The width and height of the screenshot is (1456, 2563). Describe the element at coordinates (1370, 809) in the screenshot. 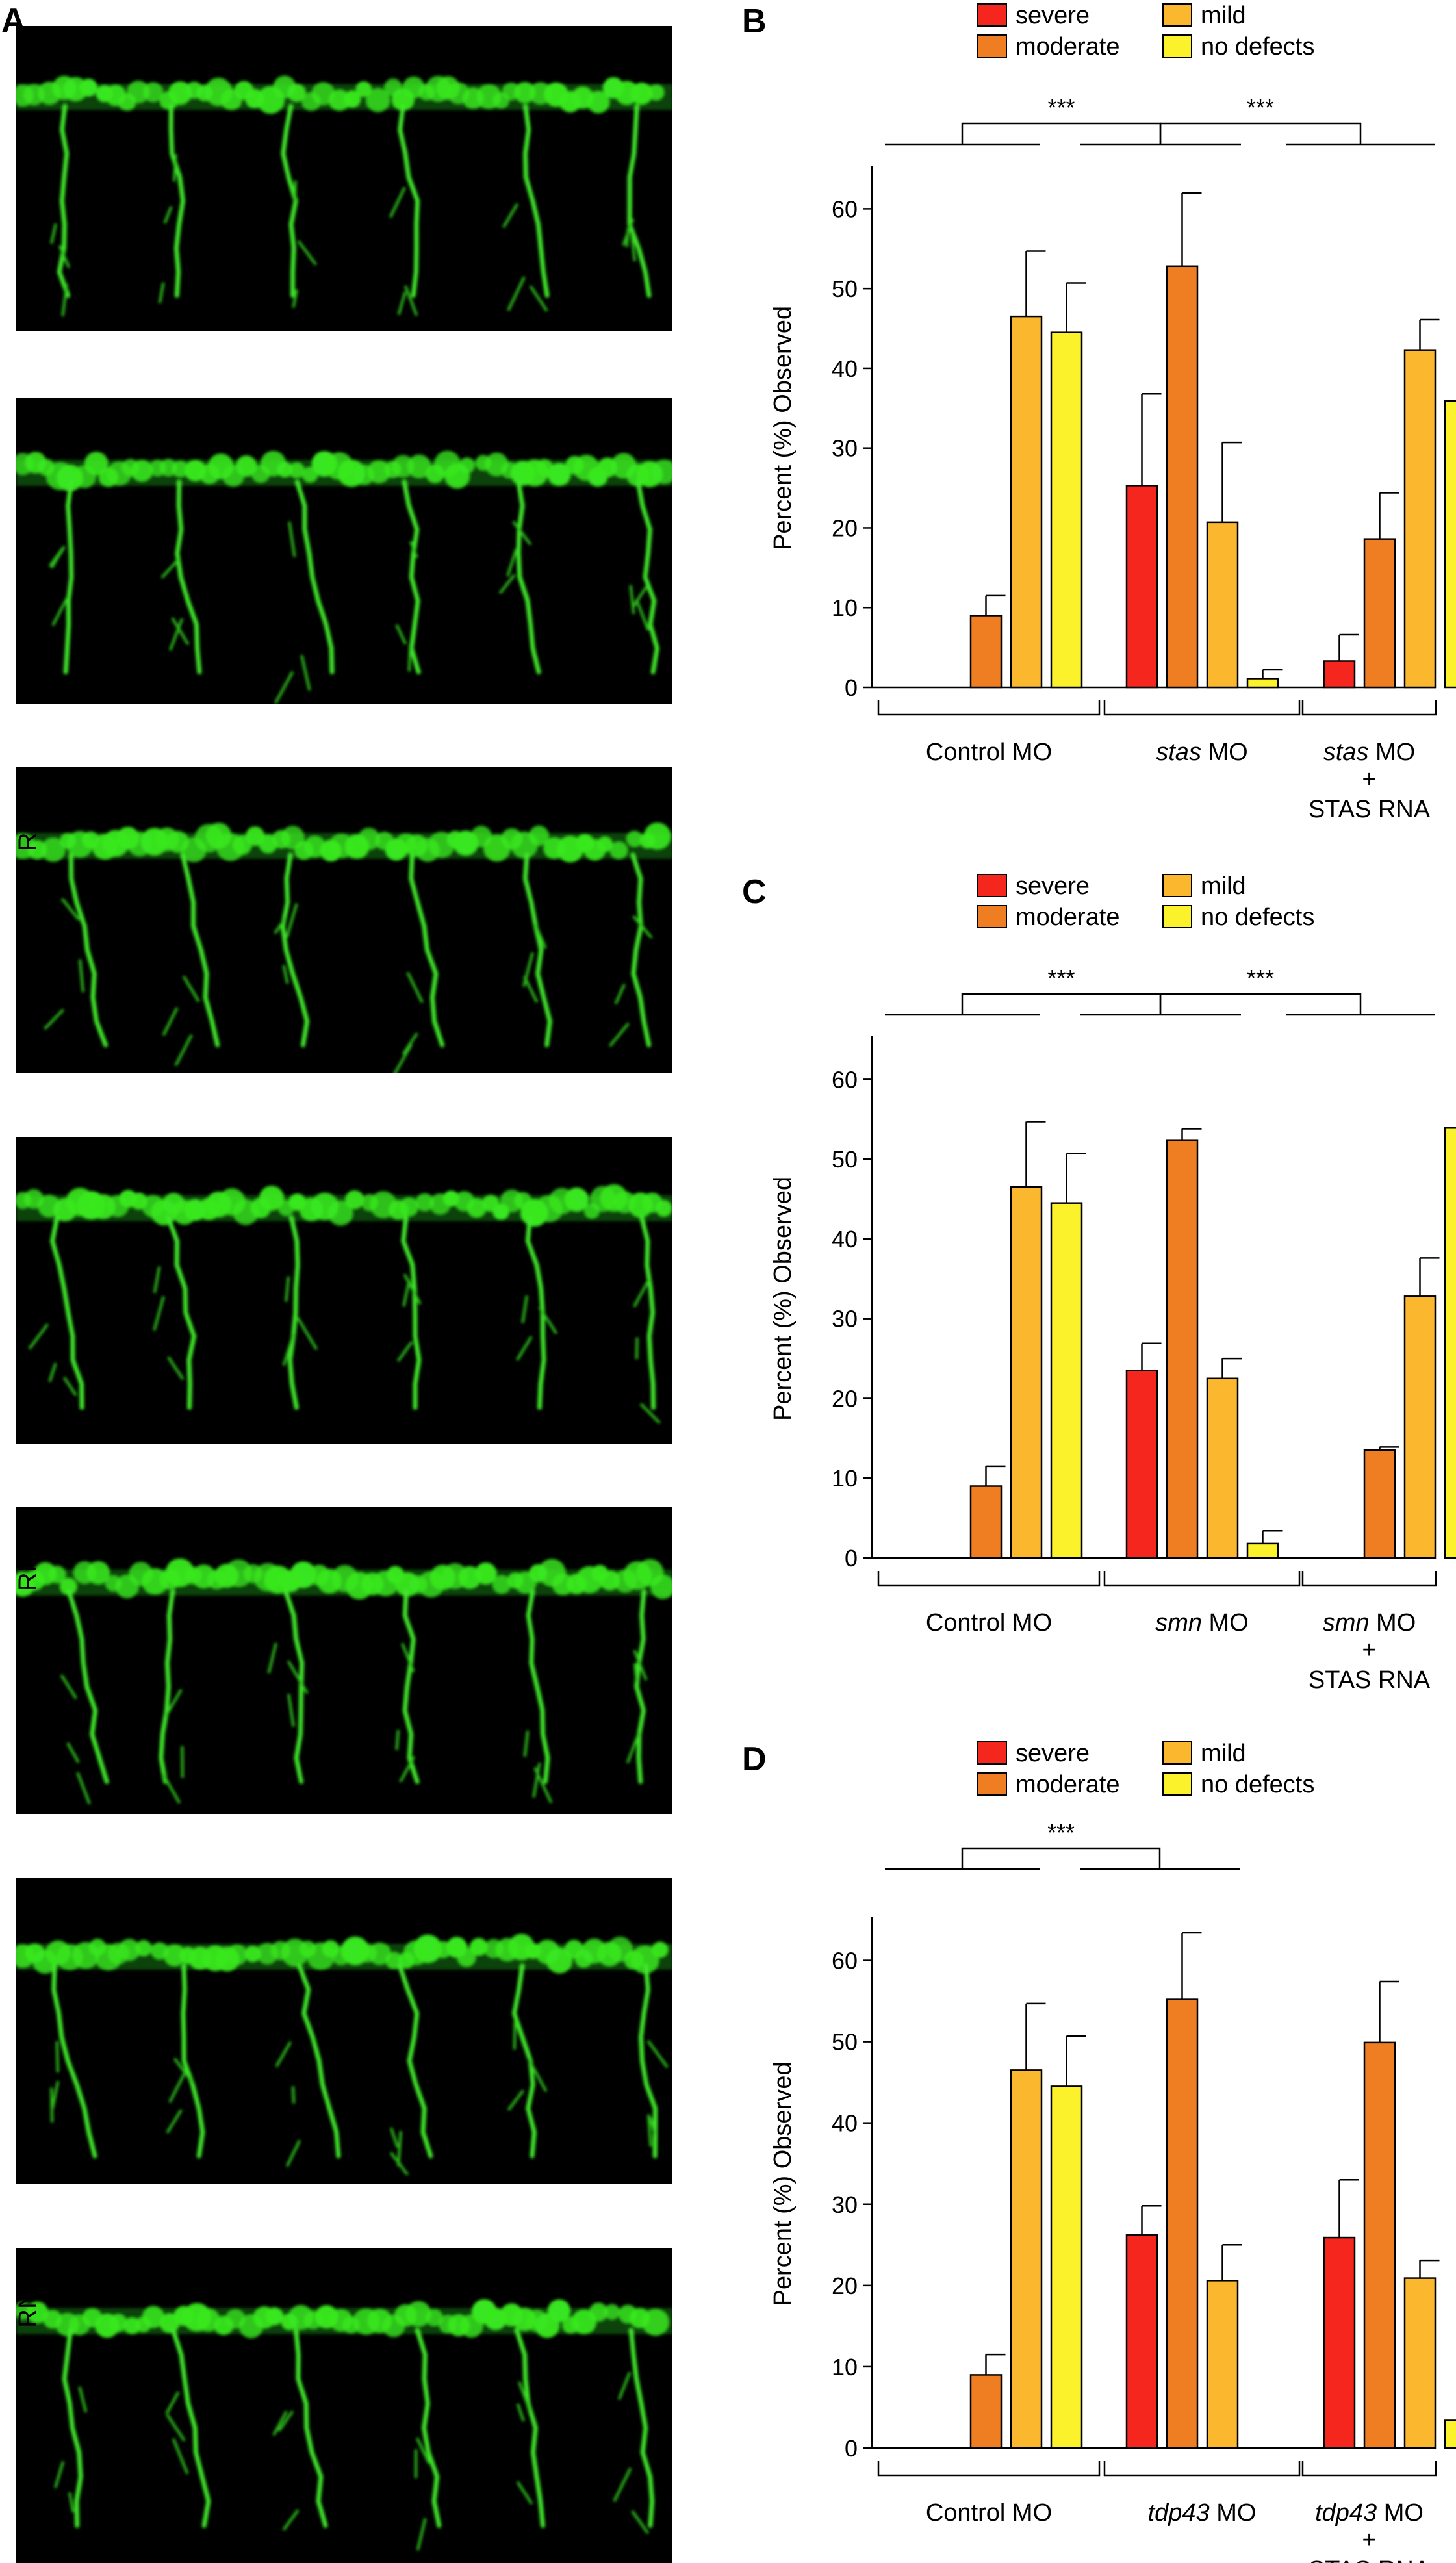

I see `group-label-sub: STAS RNA` at that location.